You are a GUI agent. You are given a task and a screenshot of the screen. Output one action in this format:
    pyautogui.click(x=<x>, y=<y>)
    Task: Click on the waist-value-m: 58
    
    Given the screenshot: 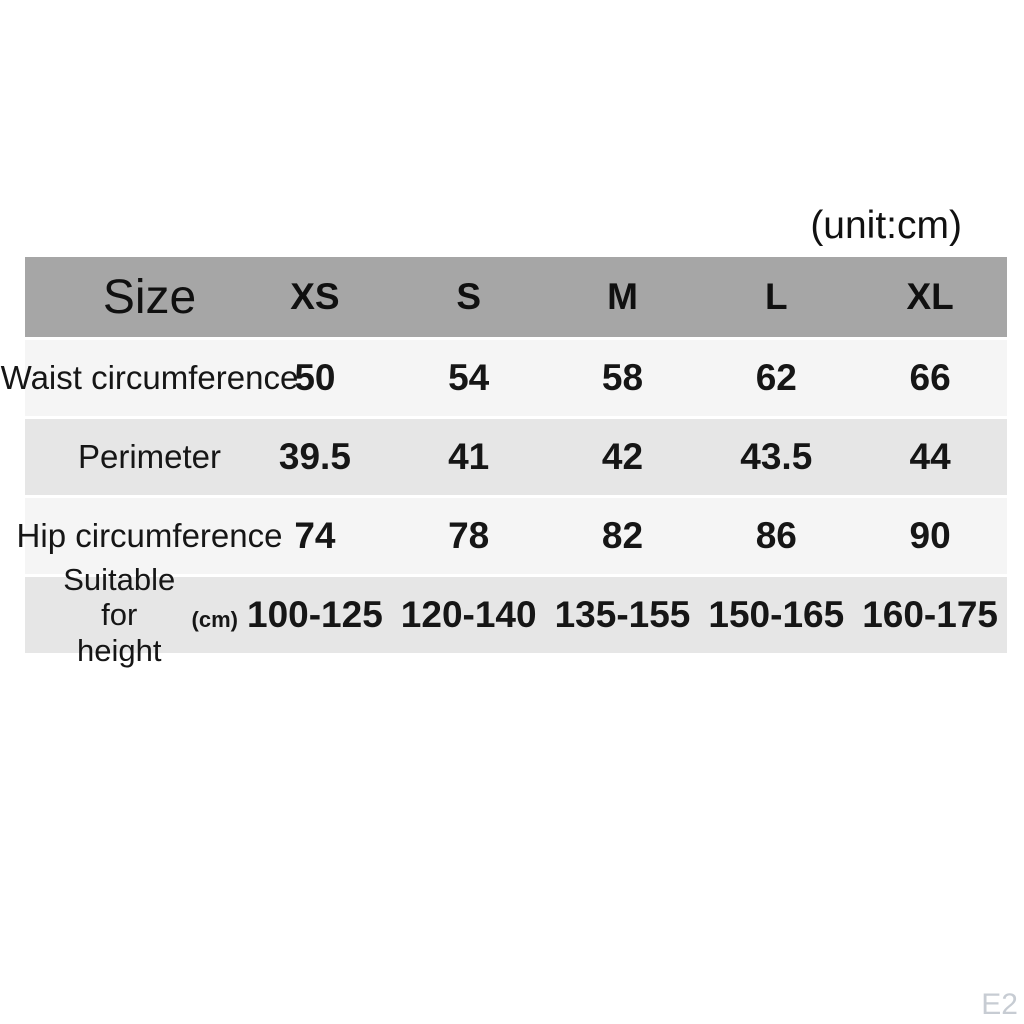 What is the action you would take?
    pyautogui.click(x=622, y=377)
    